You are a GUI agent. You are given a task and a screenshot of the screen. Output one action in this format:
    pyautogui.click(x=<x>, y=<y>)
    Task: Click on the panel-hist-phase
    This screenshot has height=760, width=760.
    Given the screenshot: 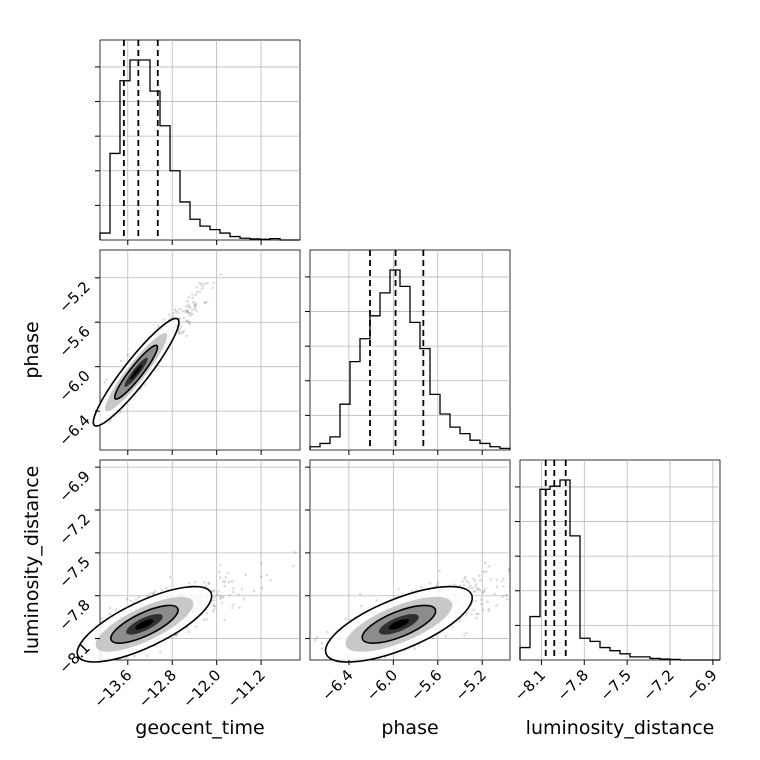 What is the action you would take?
    pyautogui.click(x=408, y=352)
    